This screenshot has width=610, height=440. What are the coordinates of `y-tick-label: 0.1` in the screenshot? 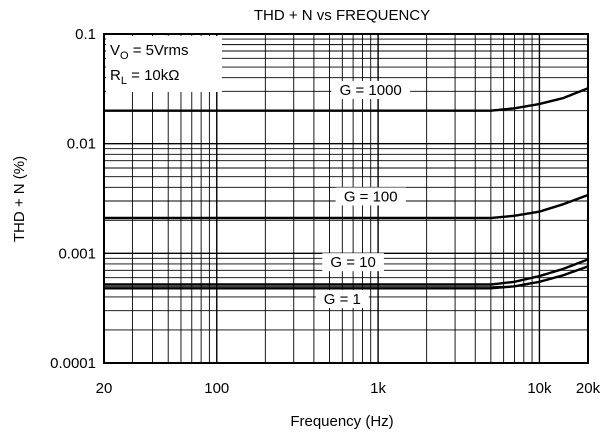 It's located at (85, 34).